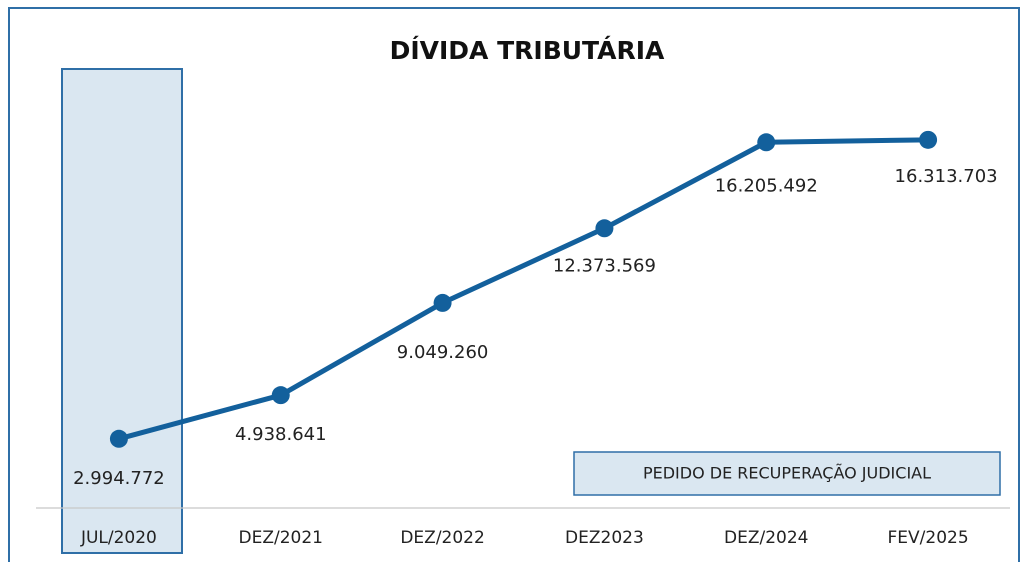  What do you see at coordinates (946, 176) in the screenshot?
I see `data-label: 16.313.703` at bounding box center [946, 176].